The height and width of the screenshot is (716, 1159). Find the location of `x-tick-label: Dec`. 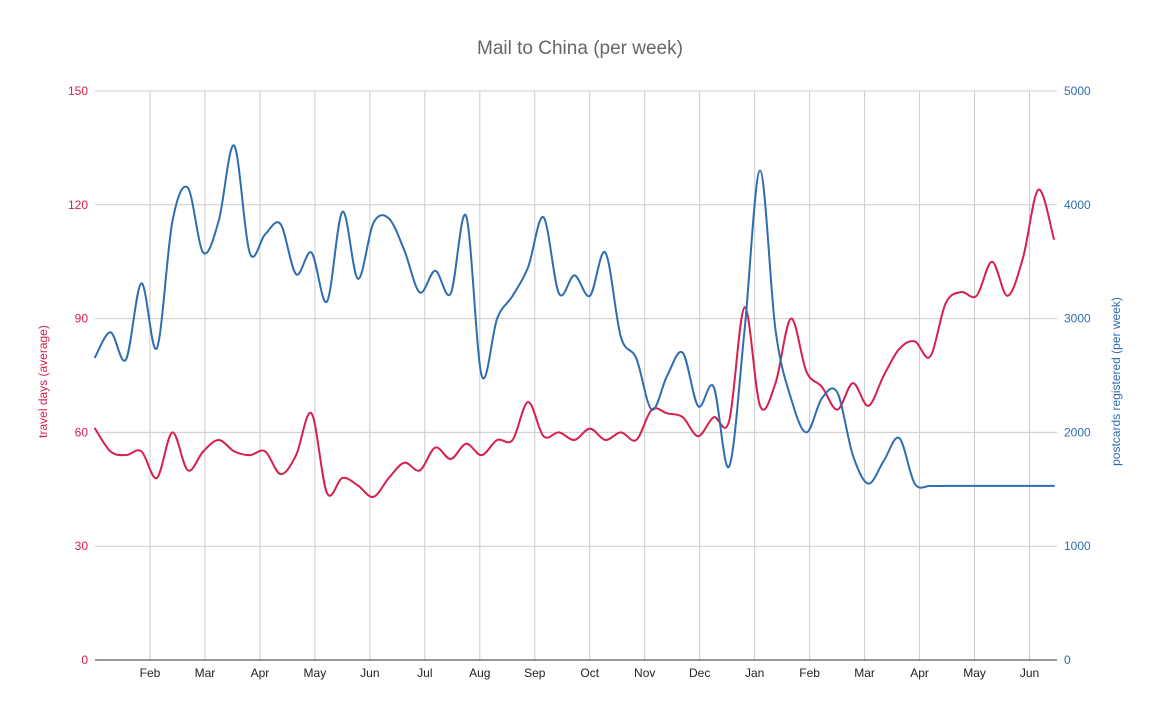

x-tick-label: Dec is located at coordinates (699, 673).